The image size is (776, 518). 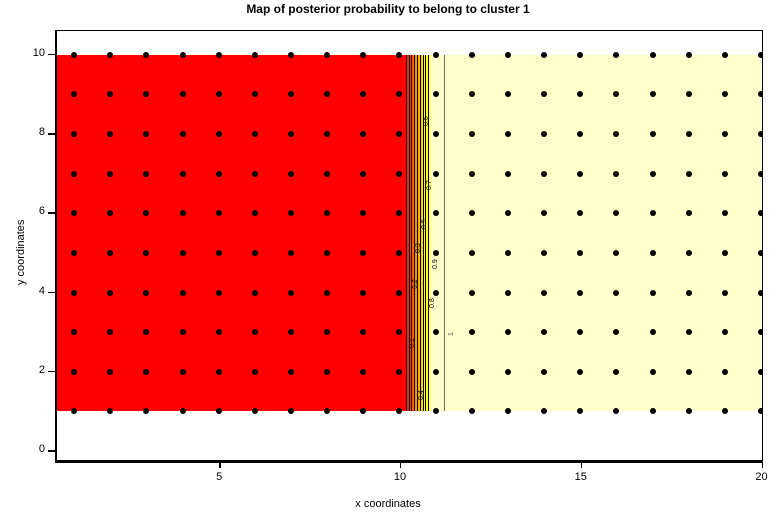 What do you see at coordinates (761, 477) in the screenshot?
I see `x-tick-label: 20` at bounding box center [761, 477].